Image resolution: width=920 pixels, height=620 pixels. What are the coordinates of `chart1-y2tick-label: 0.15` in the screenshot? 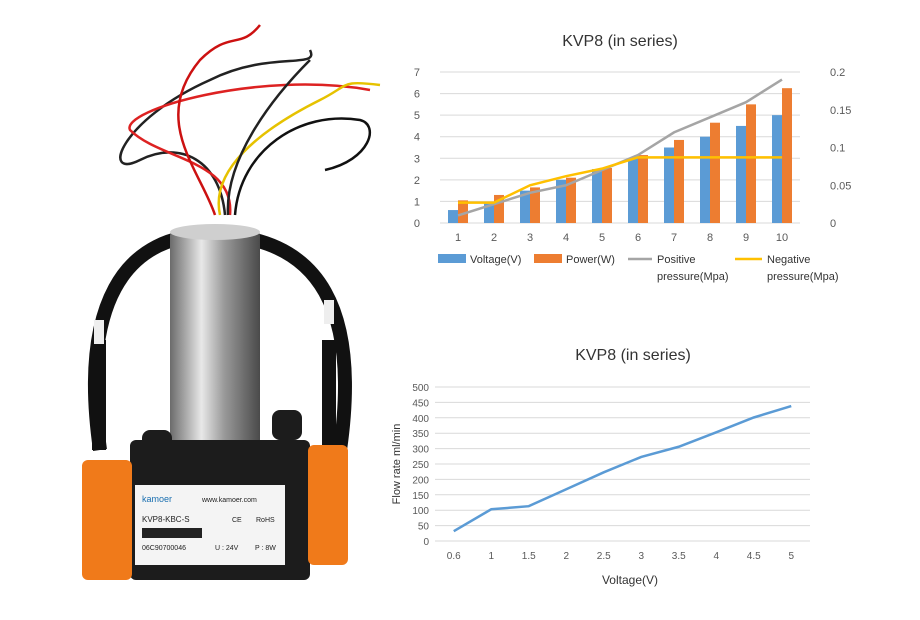 It's located at (840, 111).